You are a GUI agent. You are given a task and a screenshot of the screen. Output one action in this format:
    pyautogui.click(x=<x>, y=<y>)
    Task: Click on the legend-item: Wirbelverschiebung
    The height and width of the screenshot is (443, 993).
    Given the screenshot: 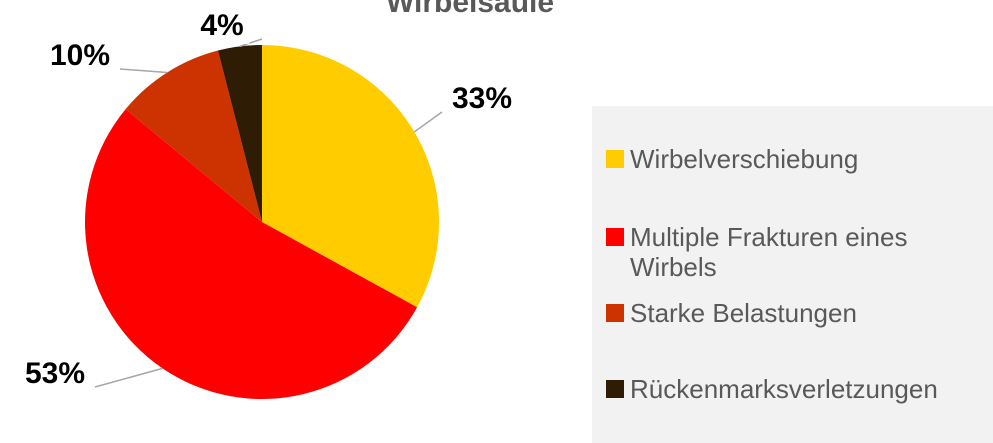 What is the action you would take?
    pyautogui.click(x=796, y=159)
    